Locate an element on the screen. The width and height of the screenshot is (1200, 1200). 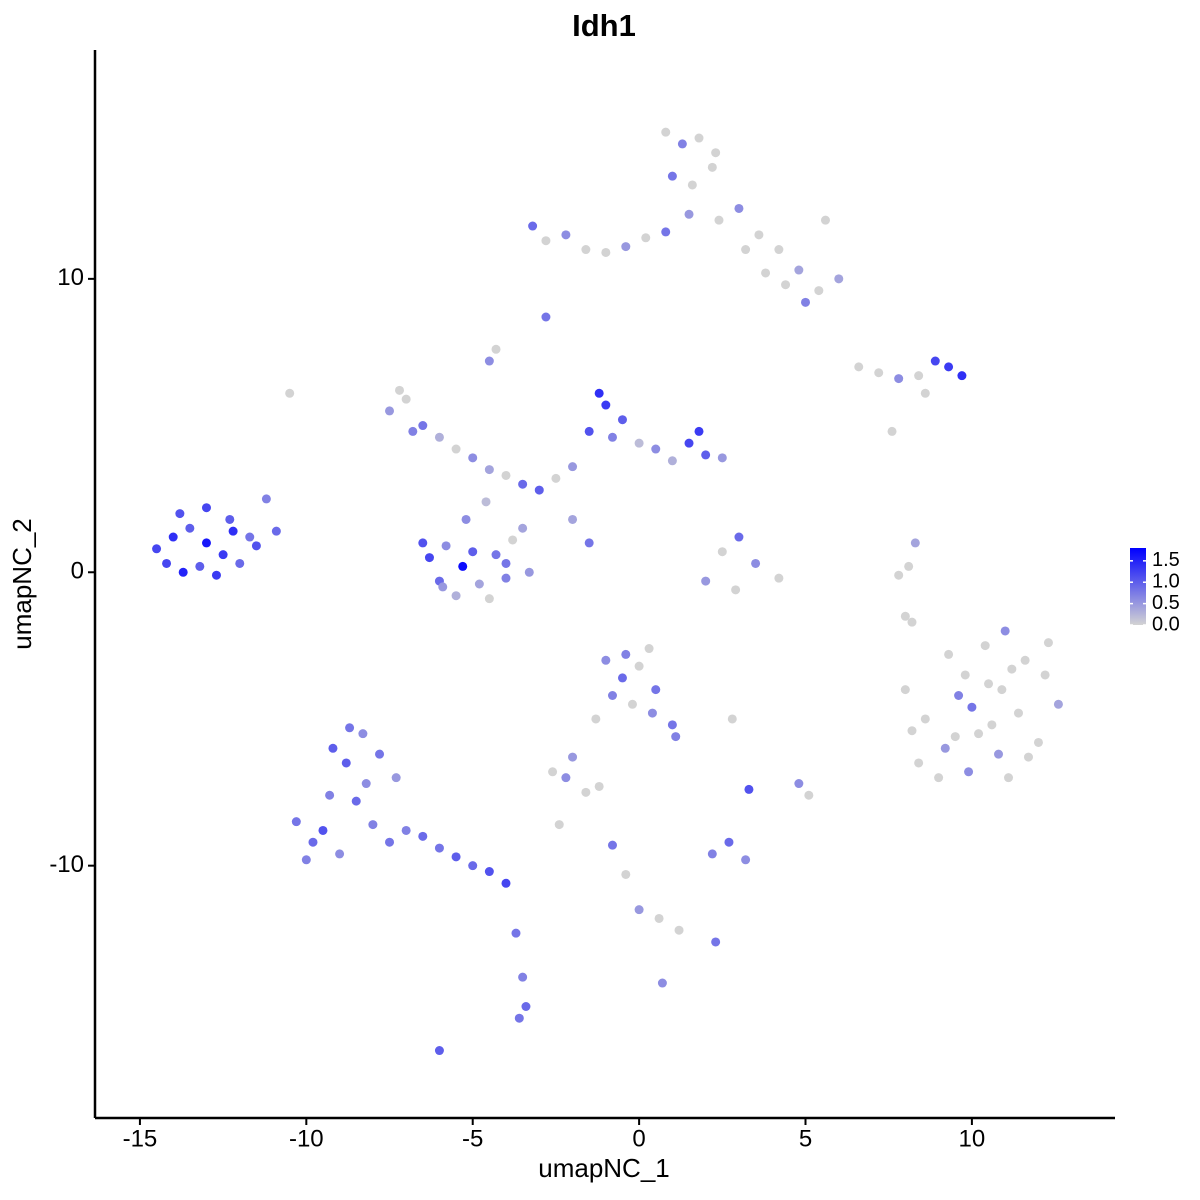
y-axis-label: umapNC_2 is located at coordinates (22, 584).